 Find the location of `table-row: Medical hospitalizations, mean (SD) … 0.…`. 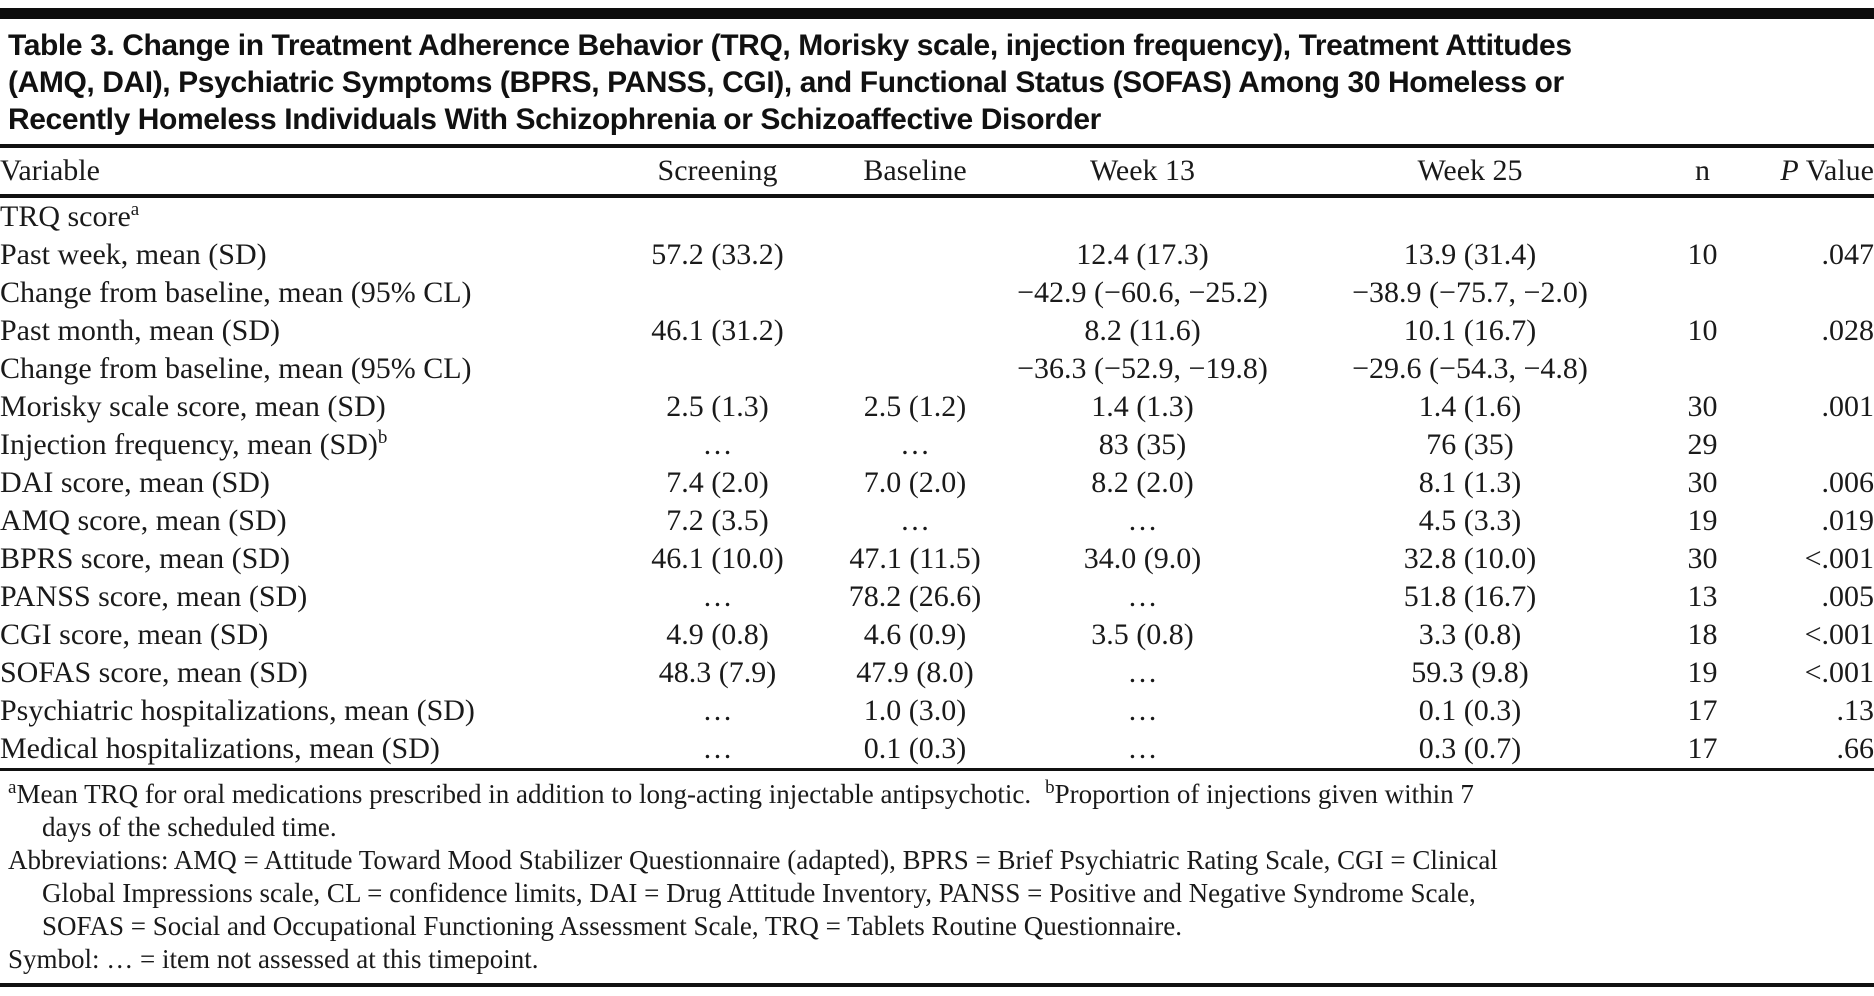

table-row: Medical hospitalizations, mean (SD) … 0.… is located at coordinates (937, 750).